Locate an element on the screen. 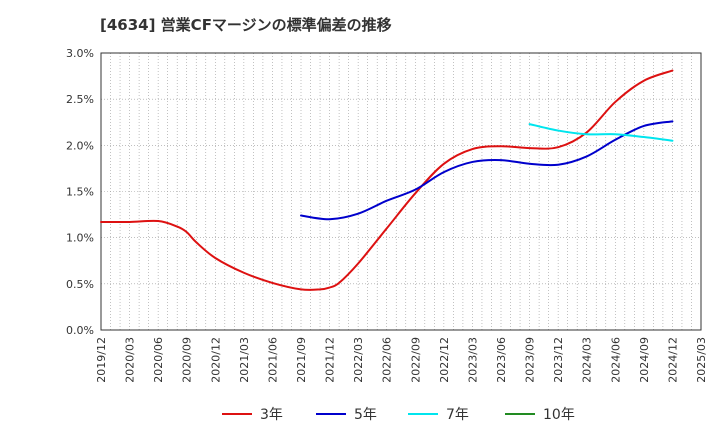 This screenshot has height=440, width=720. x-tick-label: 2022/06 is located at coordinates (387, 360).